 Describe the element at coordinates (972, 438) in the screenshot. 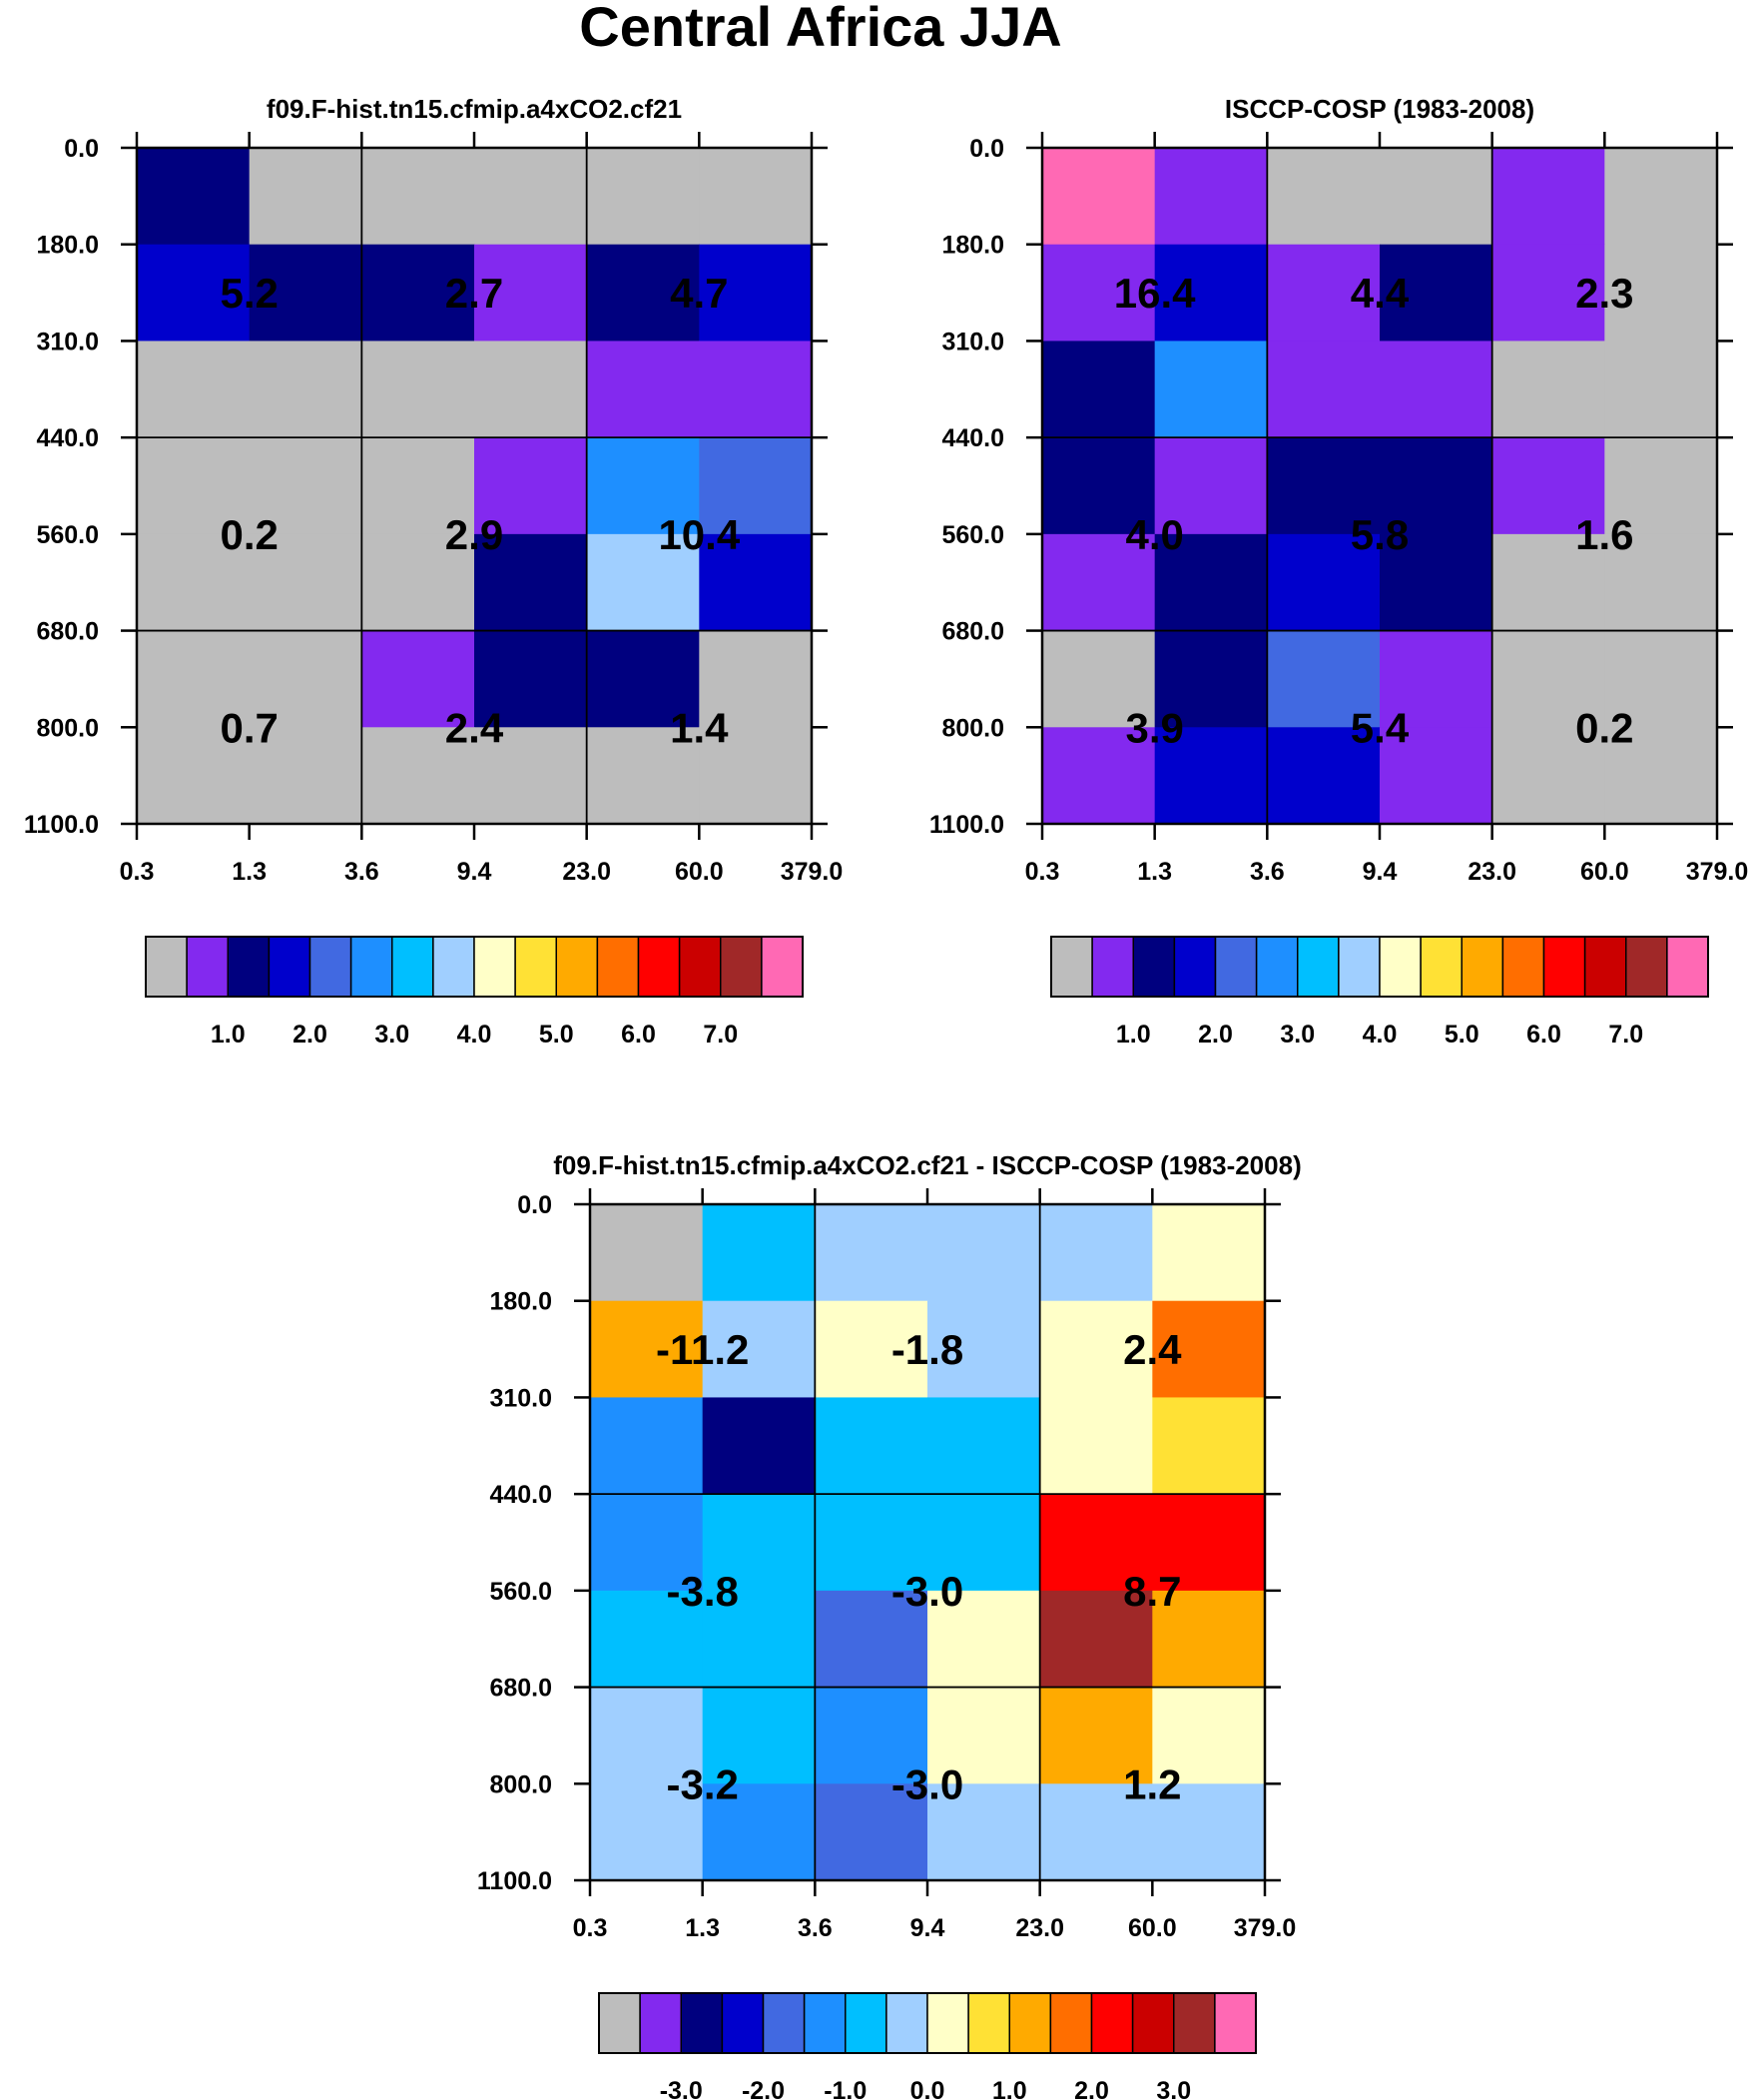

I see `y-tick-label: 440.0` at that location.